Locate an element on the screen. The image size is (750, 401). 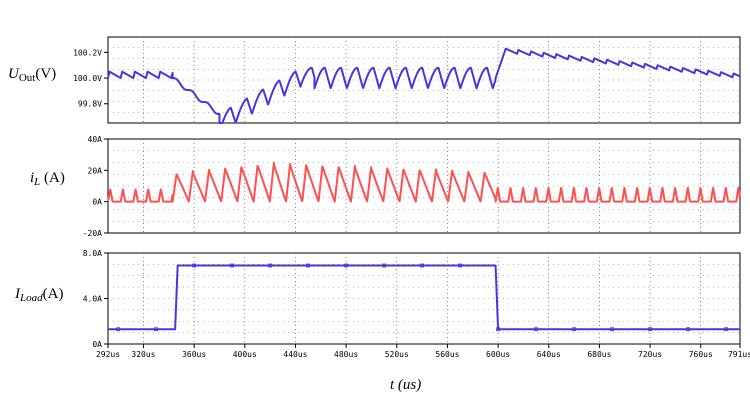
il-trace is located at coordinates (424, 182).